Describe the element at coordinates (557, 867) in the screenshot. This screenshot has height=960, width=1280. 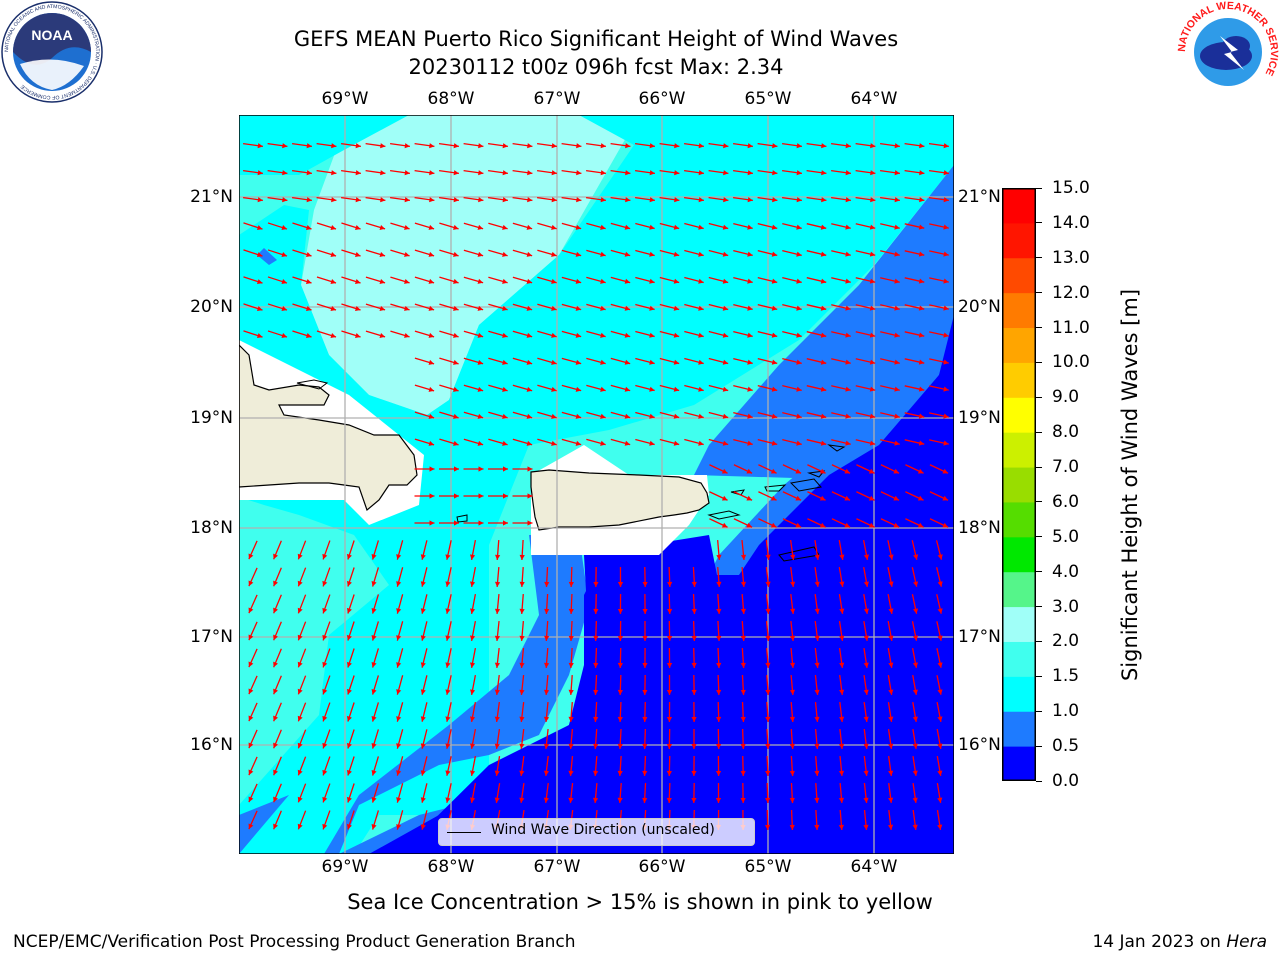
I see `lon-tick-label: 67°W` at that location.